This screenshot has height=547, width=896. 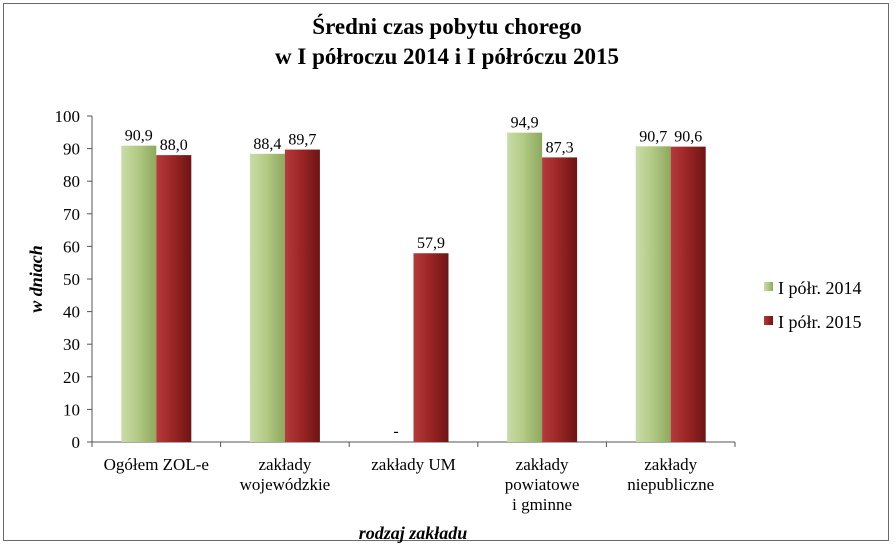 What do you see at coordinates (820, 322) in the screenshot?
I see `legend-label: I półr. 2015` at bounding box center [820, 322].